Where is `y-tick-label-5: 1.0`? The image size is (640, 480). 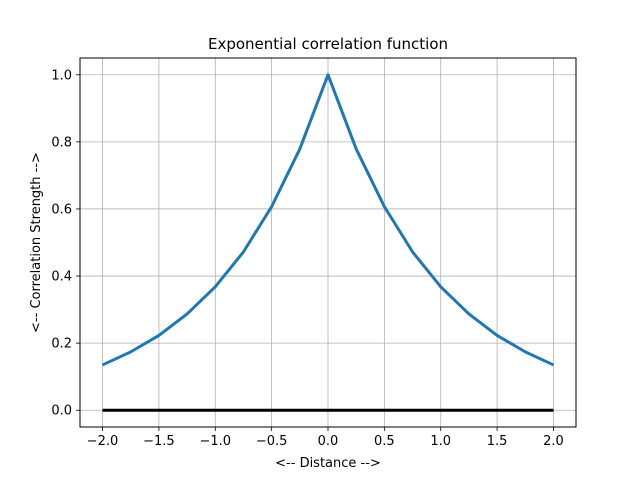
y-tick-label-5: 1.0 is located at coordinates (61, 75).